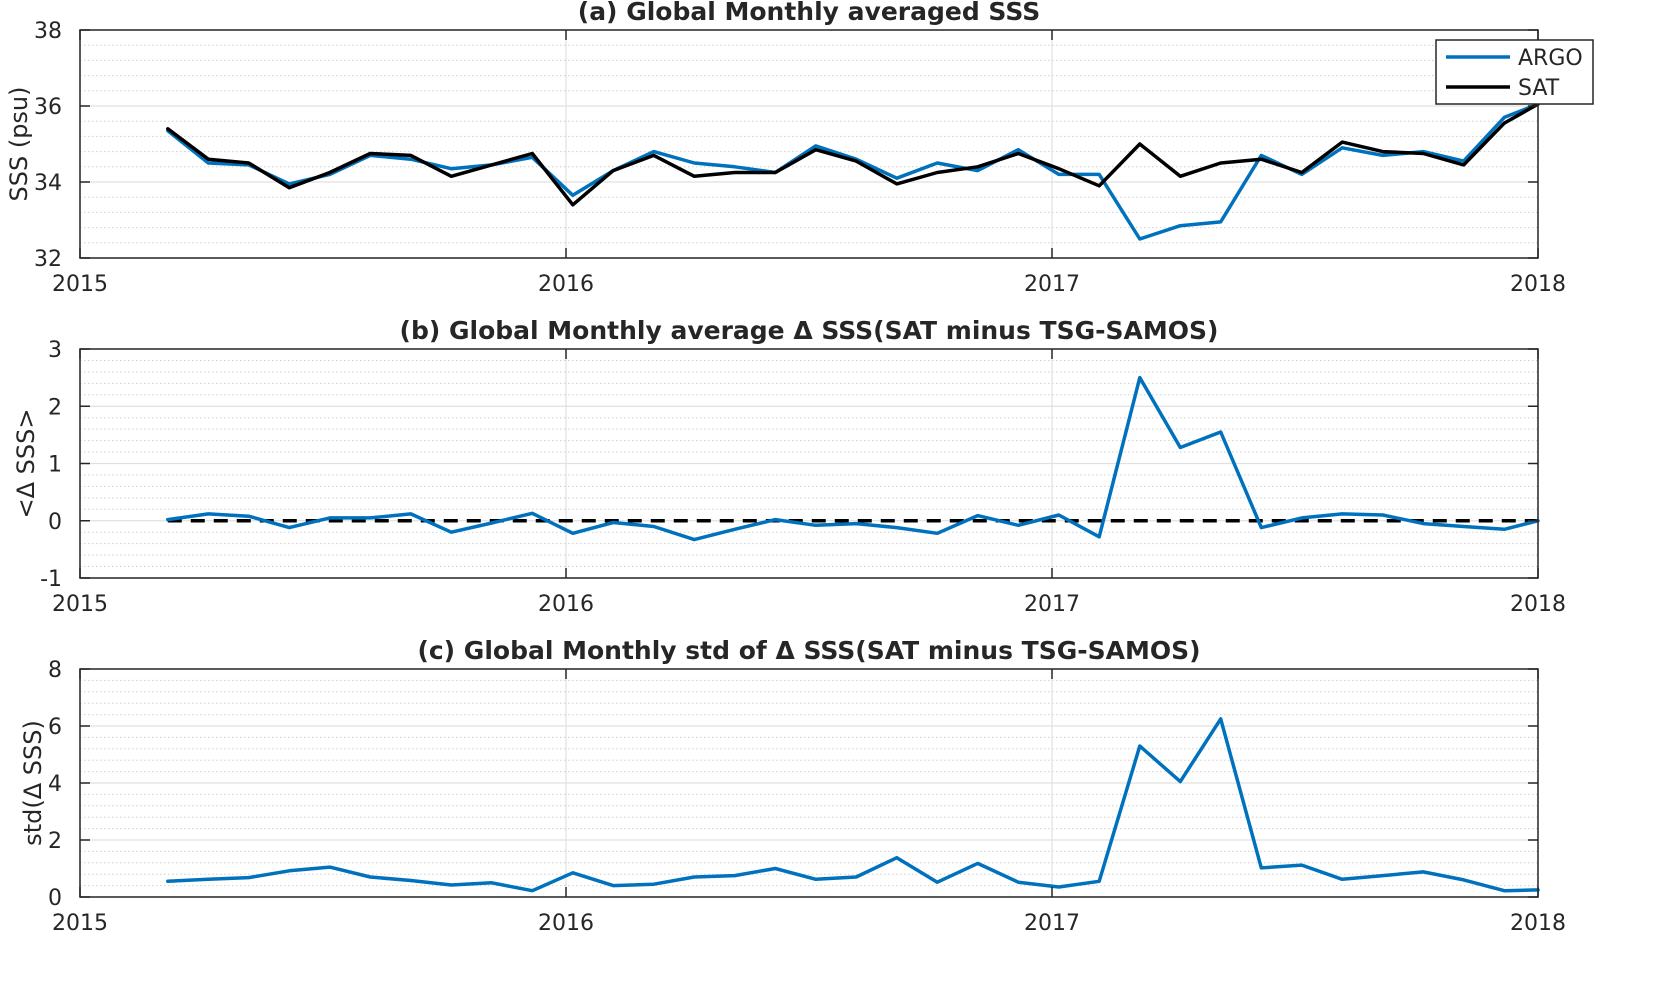 This screenshot has height=982, width=1656. What do you see at coordinates (48, 259) in the screenshot?
I see `y-tick-label: 32` at bounding box center [48, 259].